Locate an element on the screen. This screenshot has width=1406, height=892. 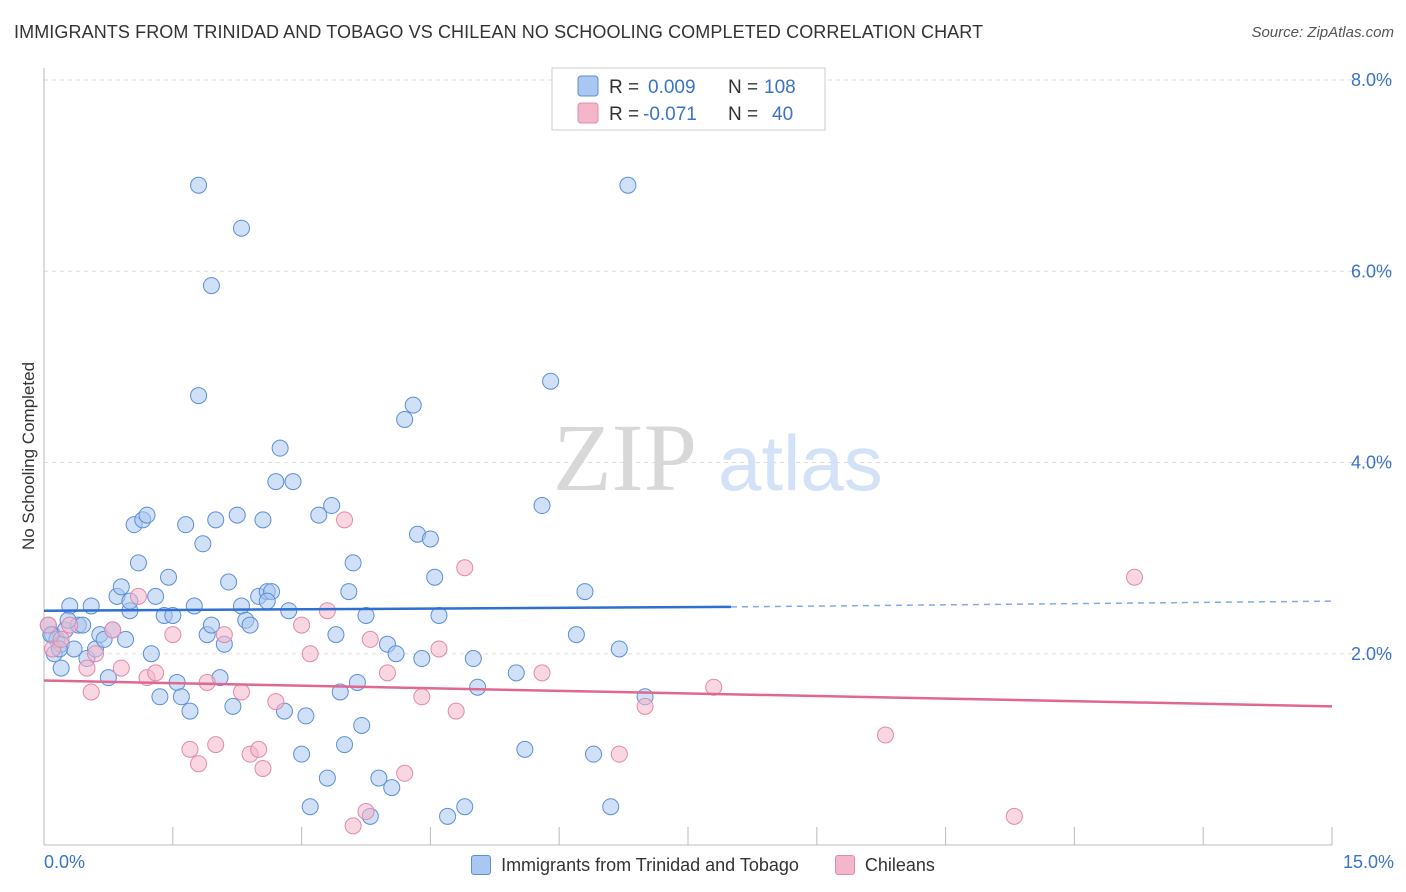
legend-n-label-1: N = is located at coordinates (743, 87).